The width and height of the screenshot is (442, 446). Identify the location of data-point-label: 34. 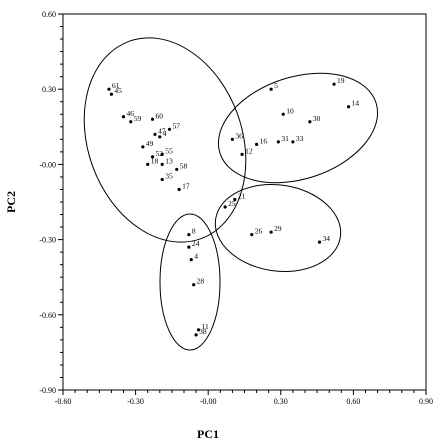
(327, 238).